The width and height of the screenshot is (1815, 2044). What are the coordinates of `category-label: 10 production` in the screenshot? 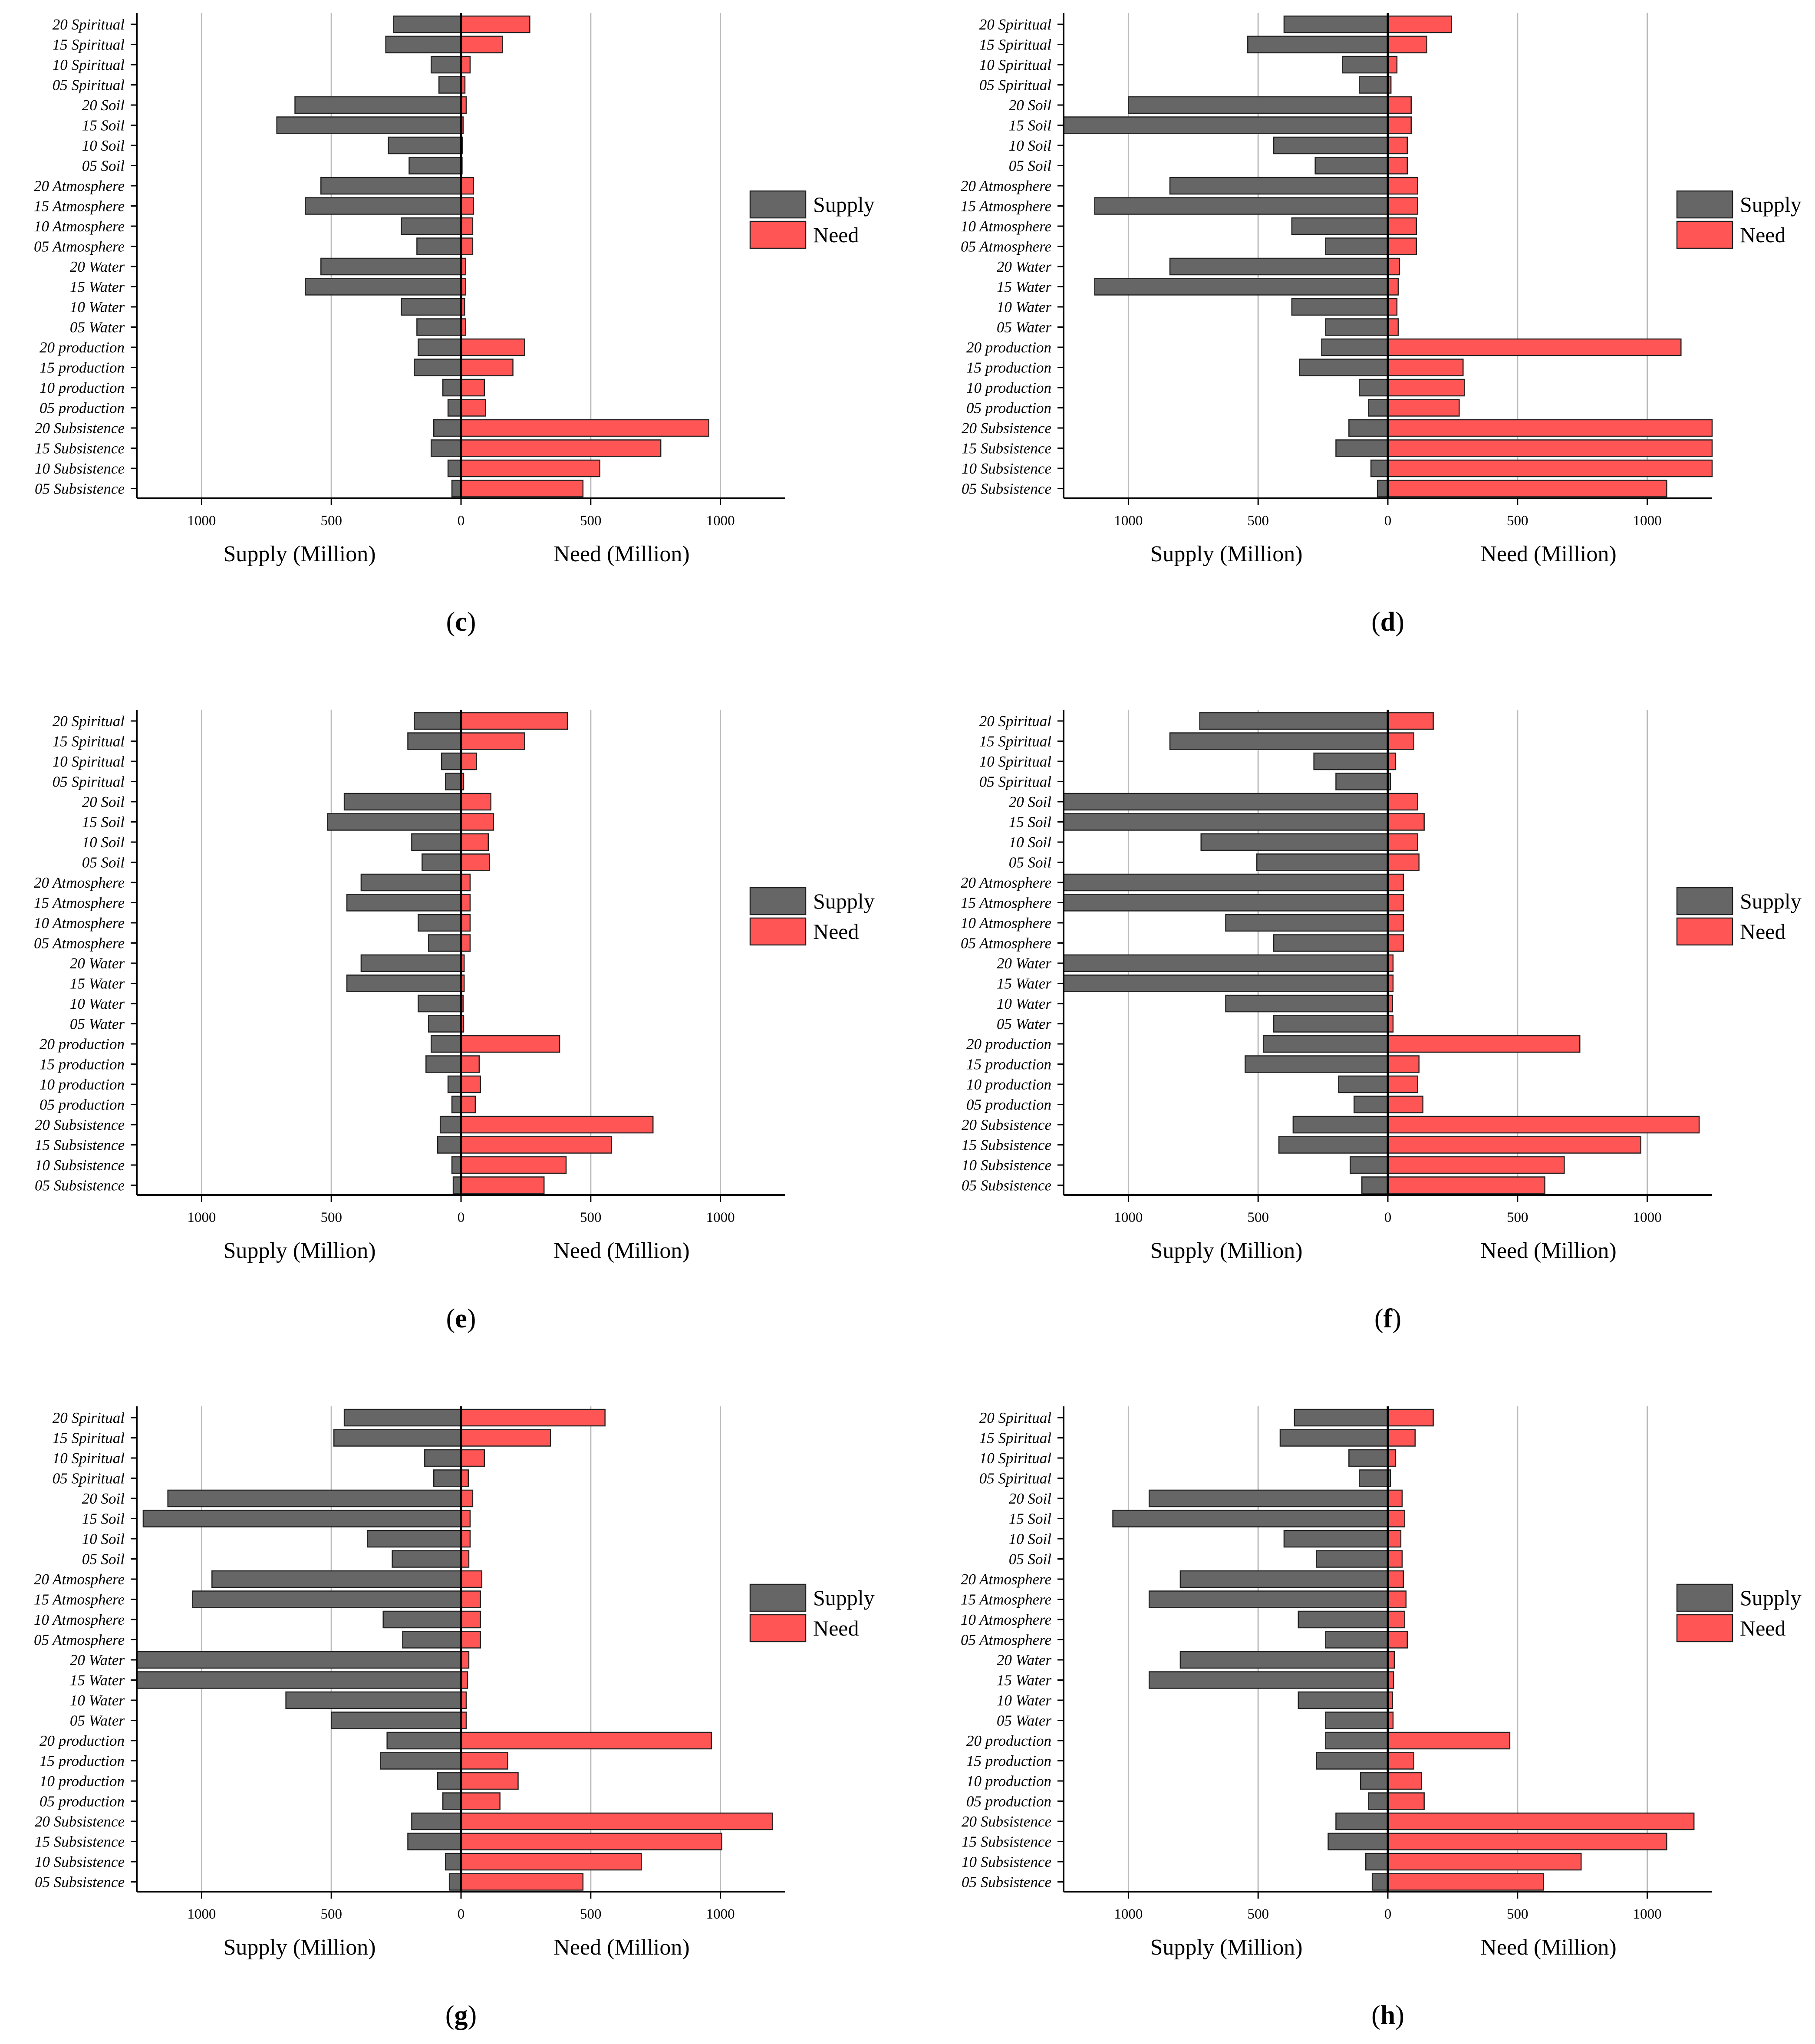 It's located at (83, 1084).